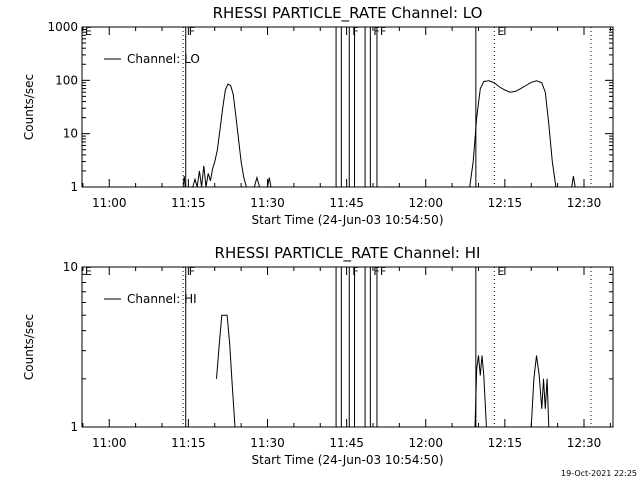 This screenshot has height=480, width=640. I want to click on chart-lo-y-axis-label: Counts/sec, so click(29, 107).